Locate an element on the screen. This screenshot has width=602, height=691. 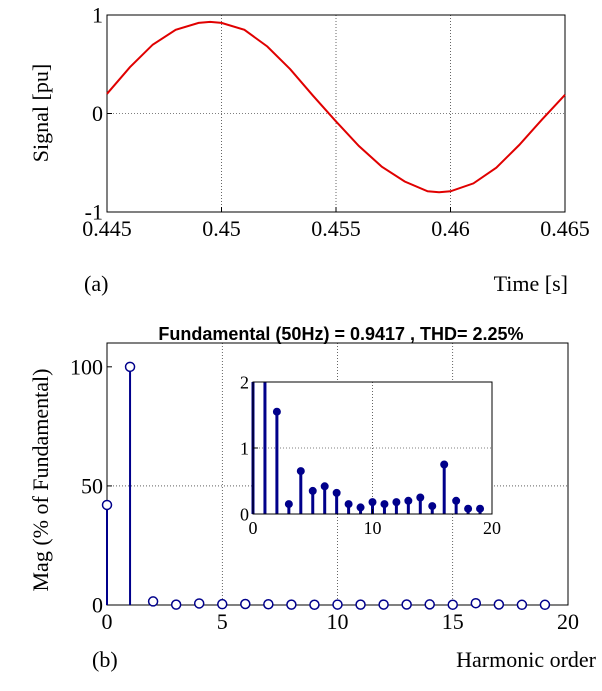
harmonic-y-tick-label: 50 is located at coordinates (92, 486).